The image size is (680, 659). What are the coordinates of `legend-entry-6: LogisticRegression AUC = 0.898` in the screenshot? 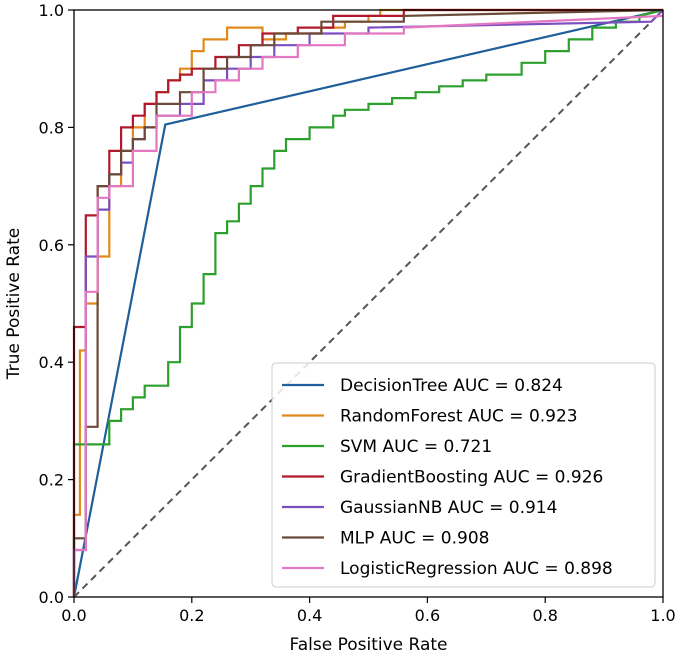 It's located at (476, 569).